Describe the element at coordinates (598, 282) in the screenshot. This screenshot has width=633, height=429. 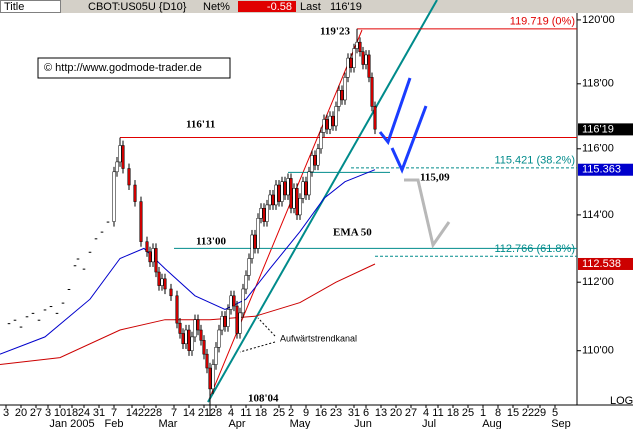
I see `y-tick-label: 112'00` at that location.